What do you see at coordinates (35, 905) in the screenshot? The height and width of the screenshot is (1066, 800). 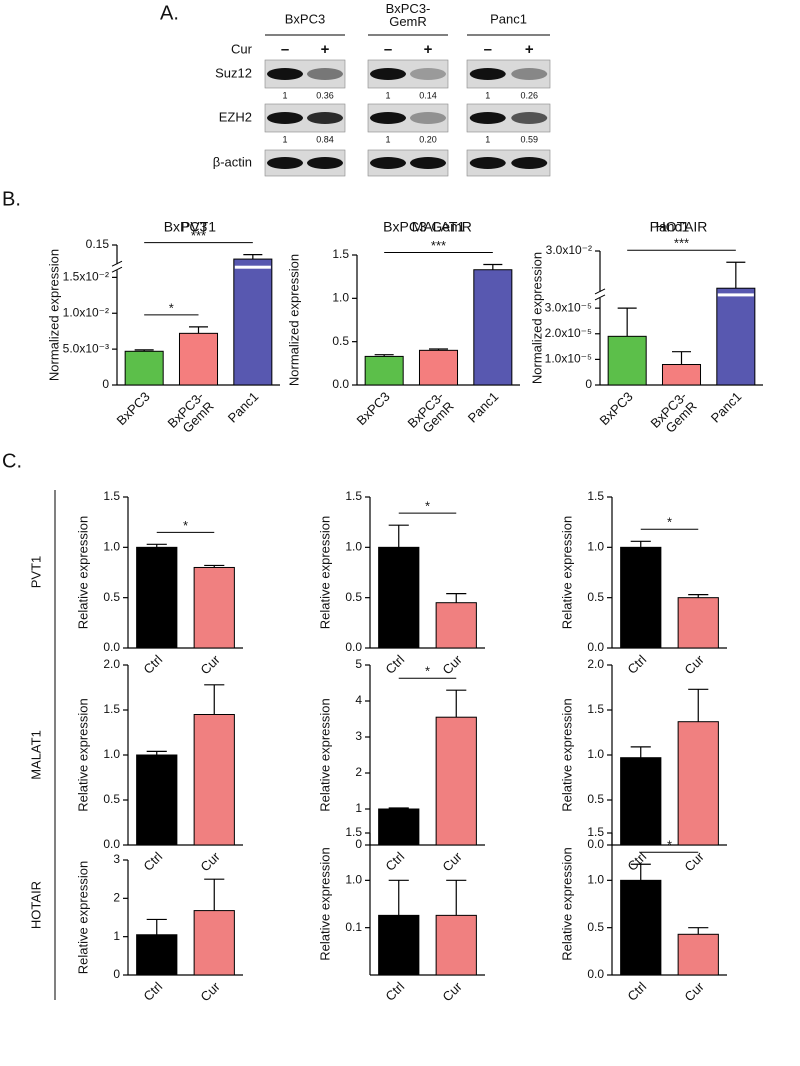 I see `row-label: HOTAIR` at bounding box center [35, 905].